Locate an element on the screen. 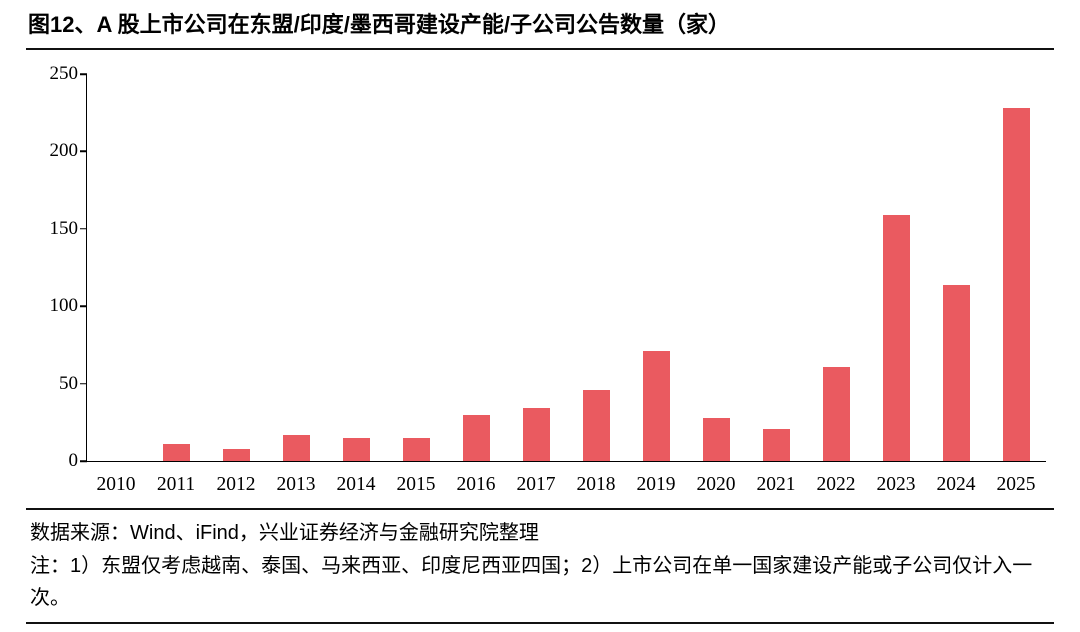 This screenshot has width=1080, height=632. bar-2014 is located at coordinates (357, 449).